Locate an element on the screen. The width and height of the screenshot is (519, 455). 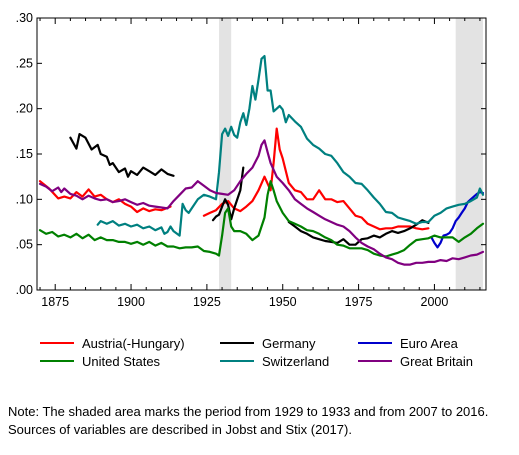
x-tick-label: 1875 is located at coordinates (55, 302).